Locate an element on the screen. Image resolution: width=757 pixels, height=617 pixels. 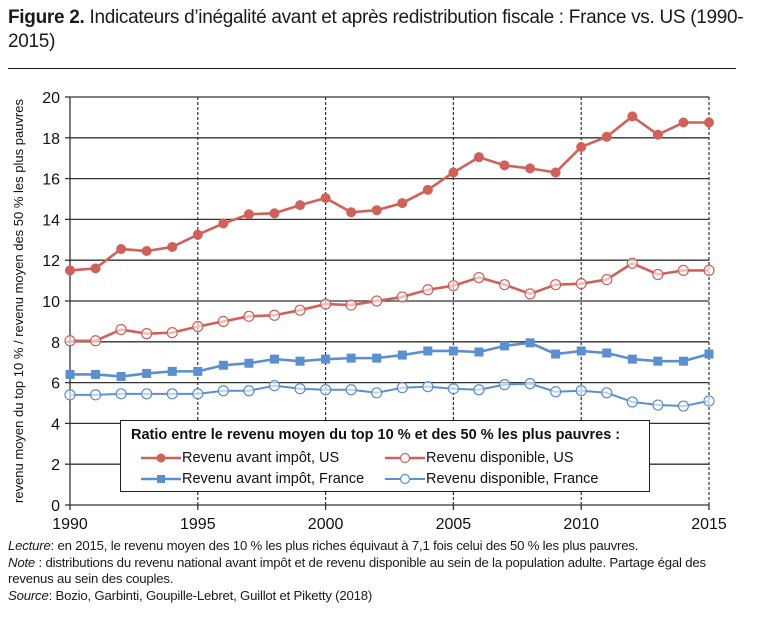
legend-label: Revenu avant impôt, France is located at coordinates (273, 479).